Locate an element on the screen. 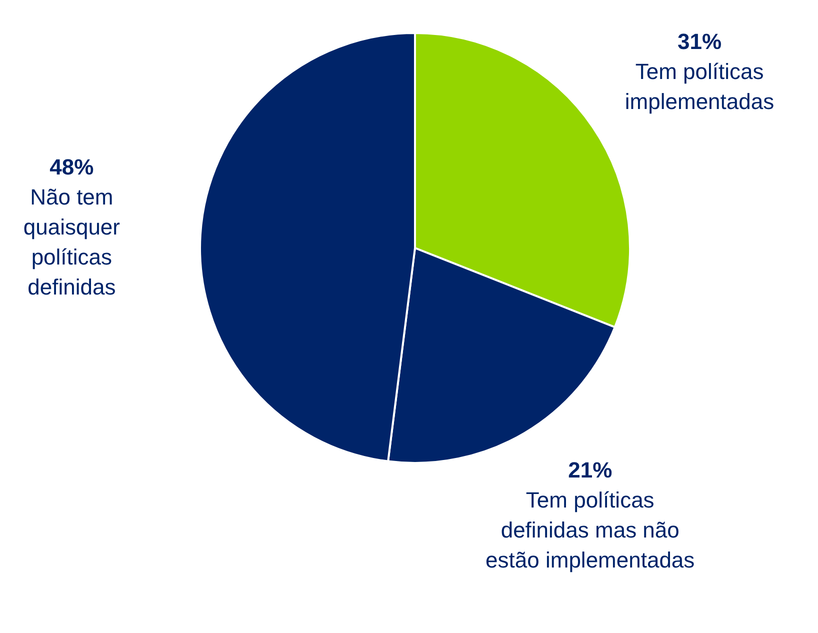  slice-label: Tem políticas definidas mas não estão implementadas is located at coordinates (590, 529).